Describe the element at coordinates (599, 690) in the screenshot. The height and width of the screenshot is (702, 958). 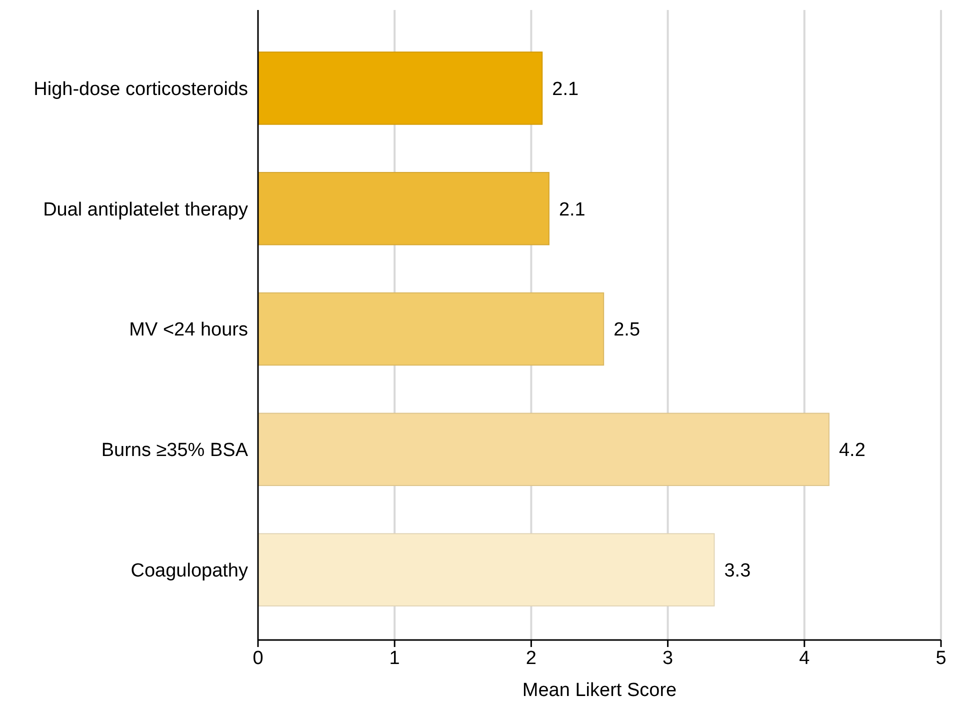
I see `x-axis-title: Mean Likert Score` at that location.